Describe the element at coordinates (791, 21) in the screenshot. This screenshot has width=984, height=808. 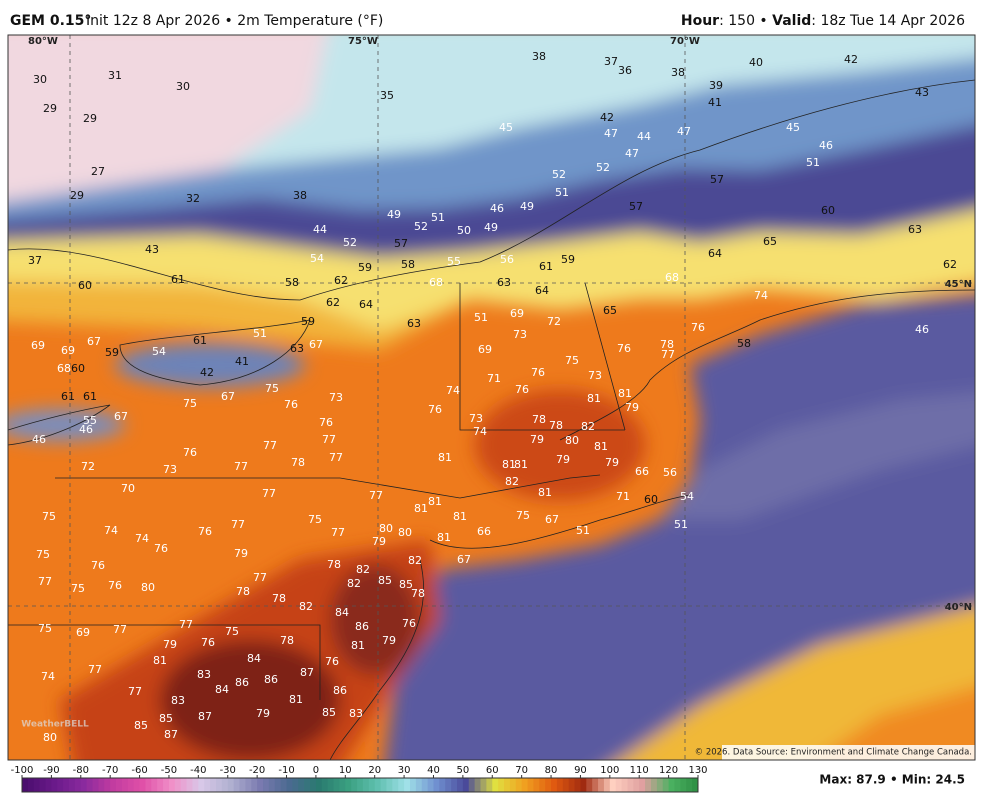
I see `valid-label: Valid` at that location.